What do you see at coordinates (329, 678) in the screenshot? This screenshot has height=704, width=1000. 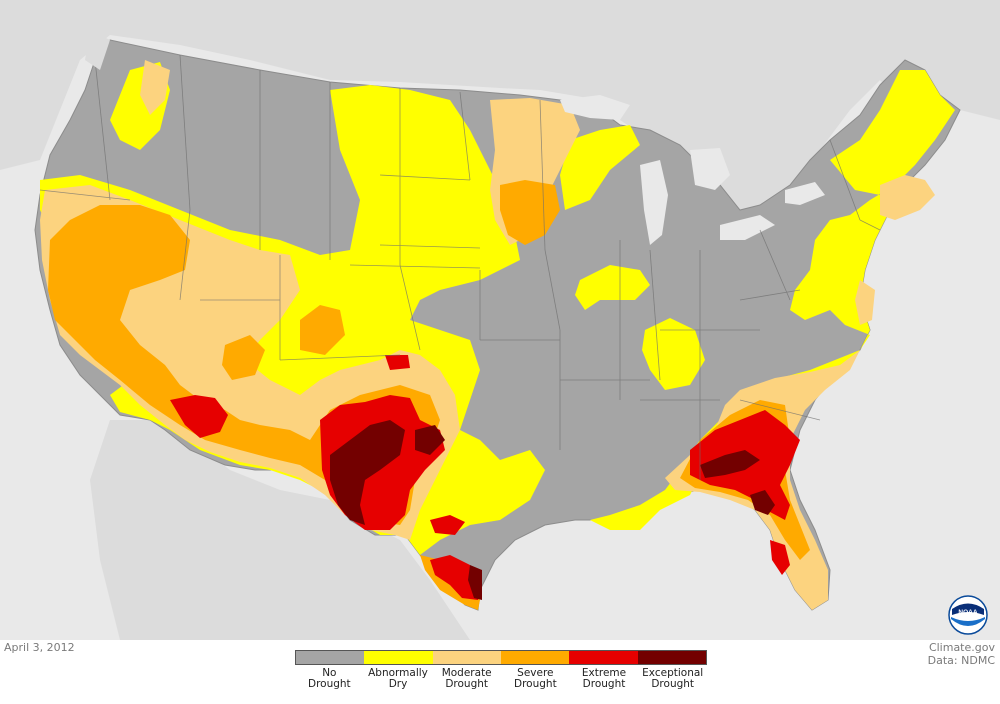 I see `legend-label-no-drought: No Drought` at bounding box center [329, 678].